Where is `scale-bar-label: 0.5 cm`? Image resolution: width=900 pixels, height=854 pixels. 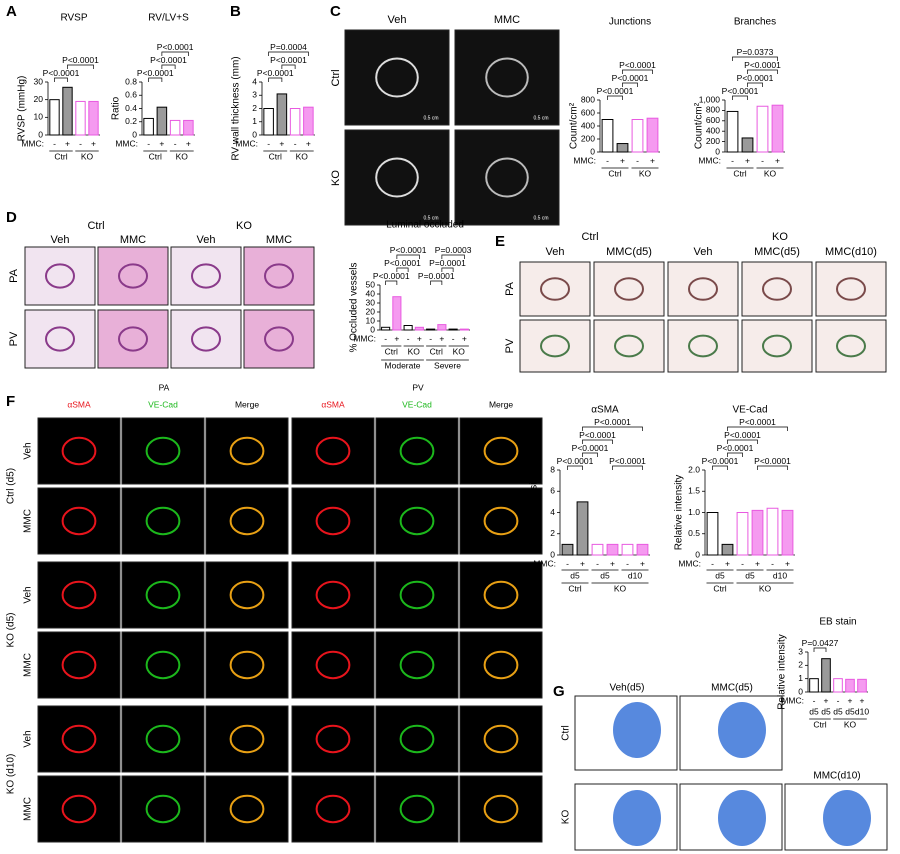 scale-bar-label: 0.5 cm is located at coordinates (430, 118).